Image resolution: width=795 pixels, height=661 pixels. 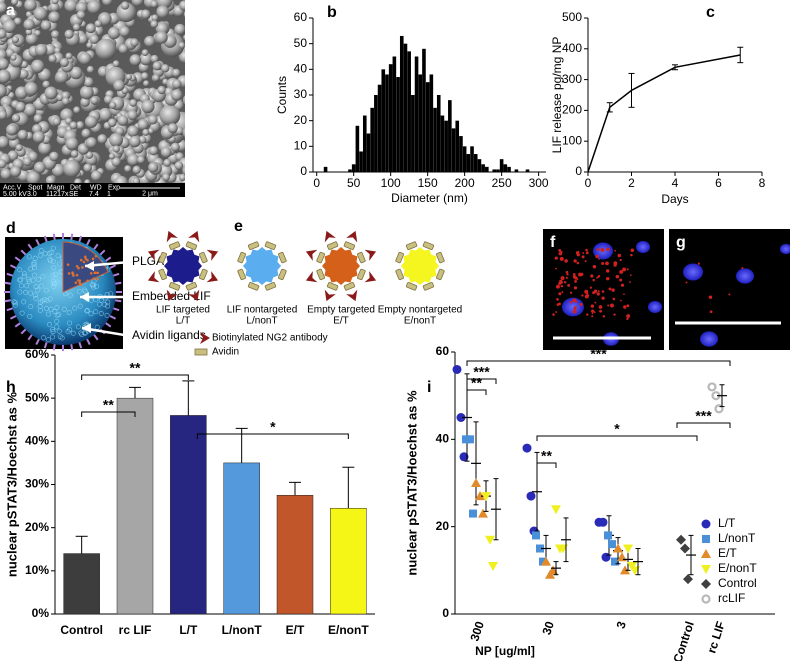 What do you see at coordinates (731, 598) in the screenshot?
I see `legend-label: rcLIF` at bounding box center [731, 598].